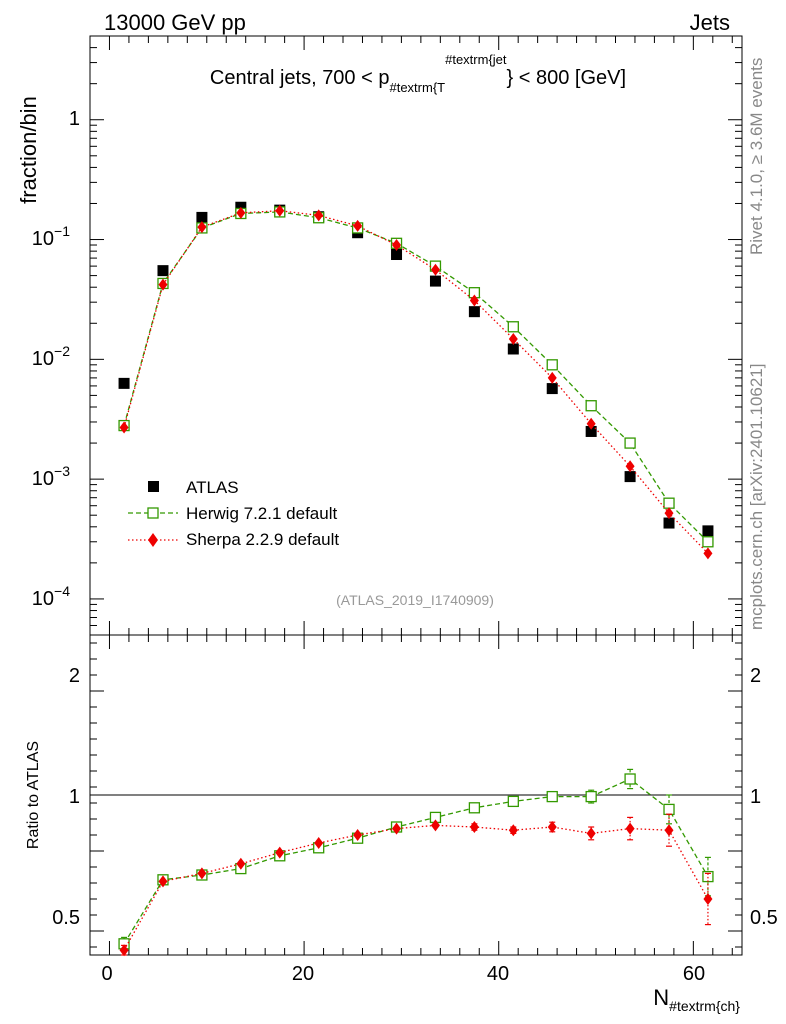 Image resolution: width=786 pixels, height=1024 pixels. Describe the element at coordinates (33, 795) in the screenshot. I see `ratio-y-axis-label: Ratio to ATLAS` at that location.